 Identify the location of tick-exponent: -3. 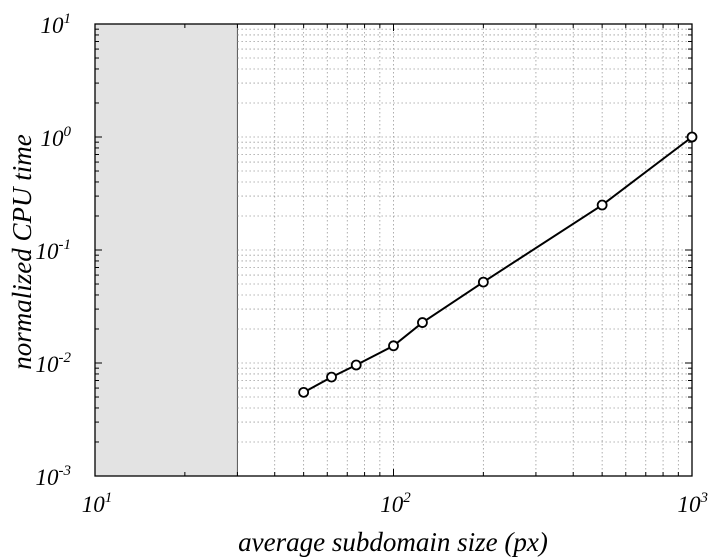
(65, 471).